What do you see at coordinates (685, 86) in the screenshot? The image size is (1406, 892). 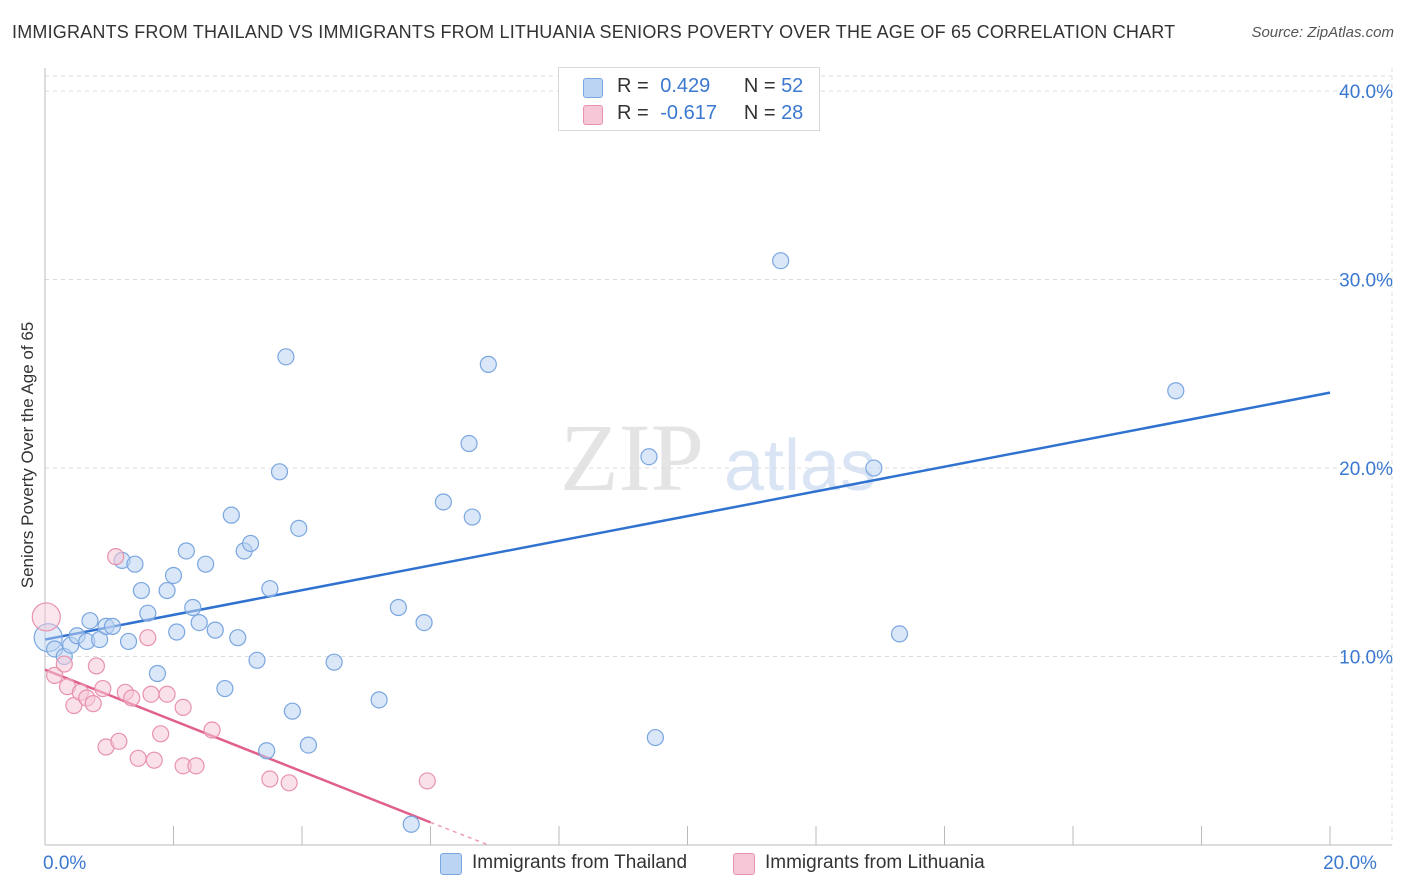 I see `thailand-r-value: 0.429` at bounding box center [685, 86].